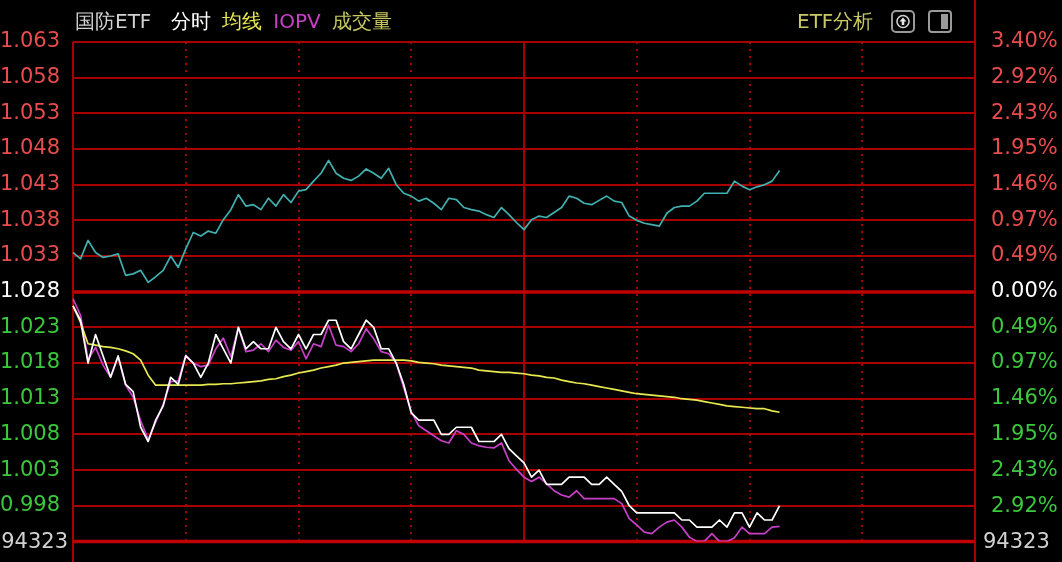 The width and height of the screenshot is (1062, 562). Describe the element at coordinates (30, 111) in the screenshot. I see `y-tick-label: 1.053` at that location.